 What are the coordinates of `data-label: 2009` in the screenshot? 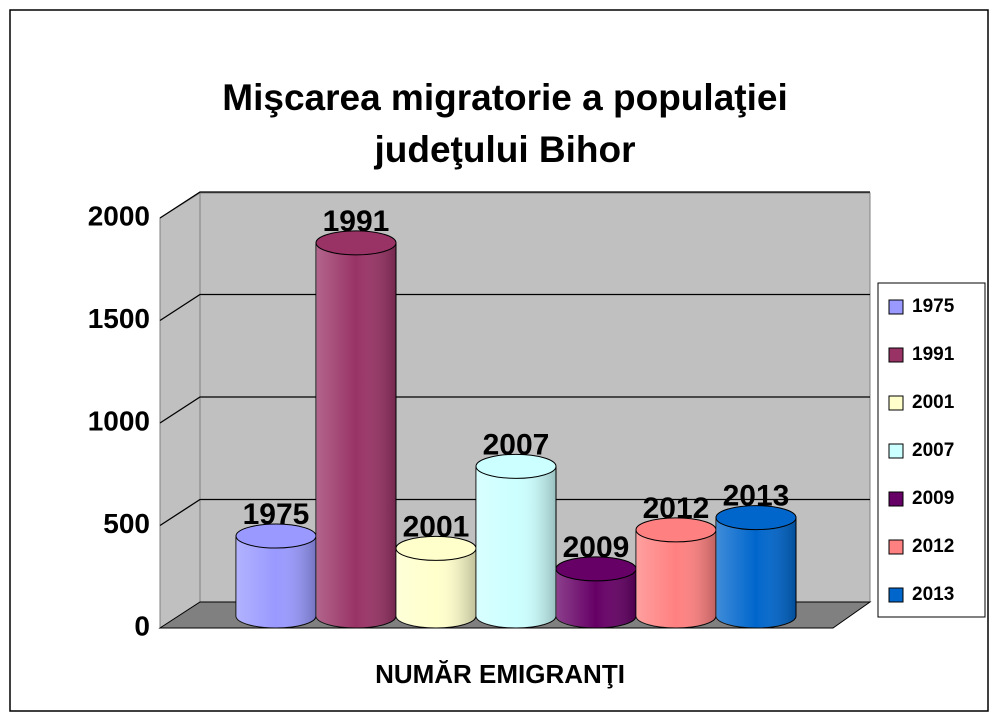 It's located at (596, 547).